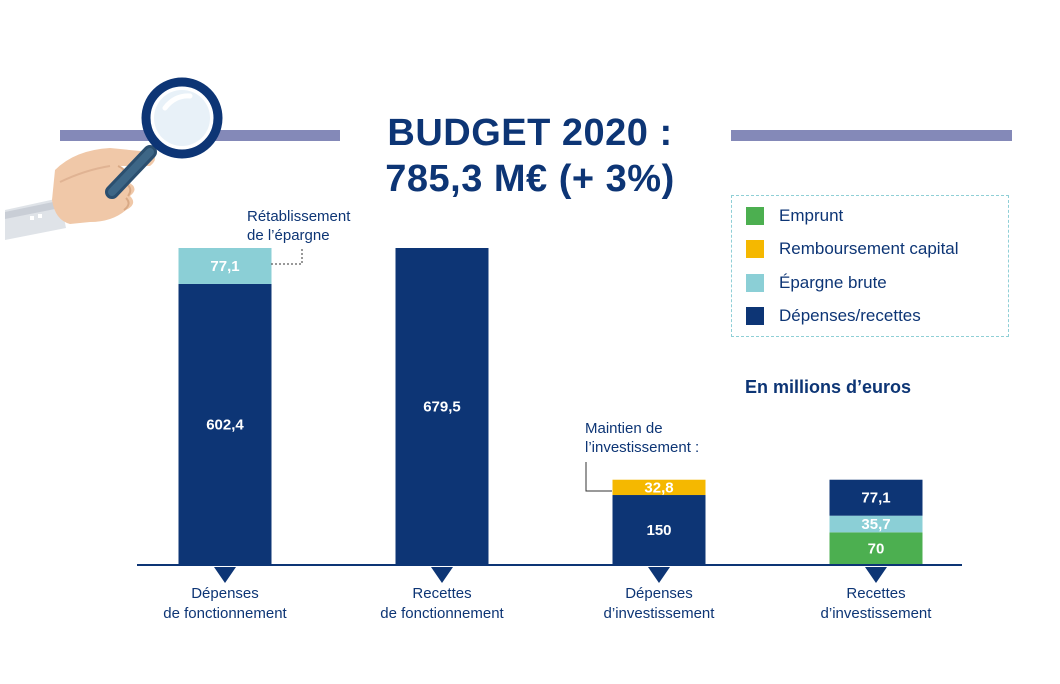 This screenshot has height=684, width=1060. I want to click on legend-swatch-emprunt, so click(755, 216).